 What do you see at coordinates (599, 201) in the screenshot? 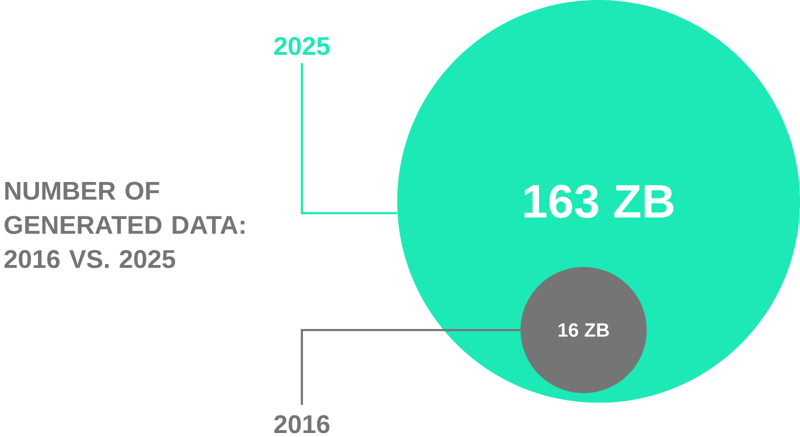
I see `data-label: 163 ZB` at bounding box center [599, 201].